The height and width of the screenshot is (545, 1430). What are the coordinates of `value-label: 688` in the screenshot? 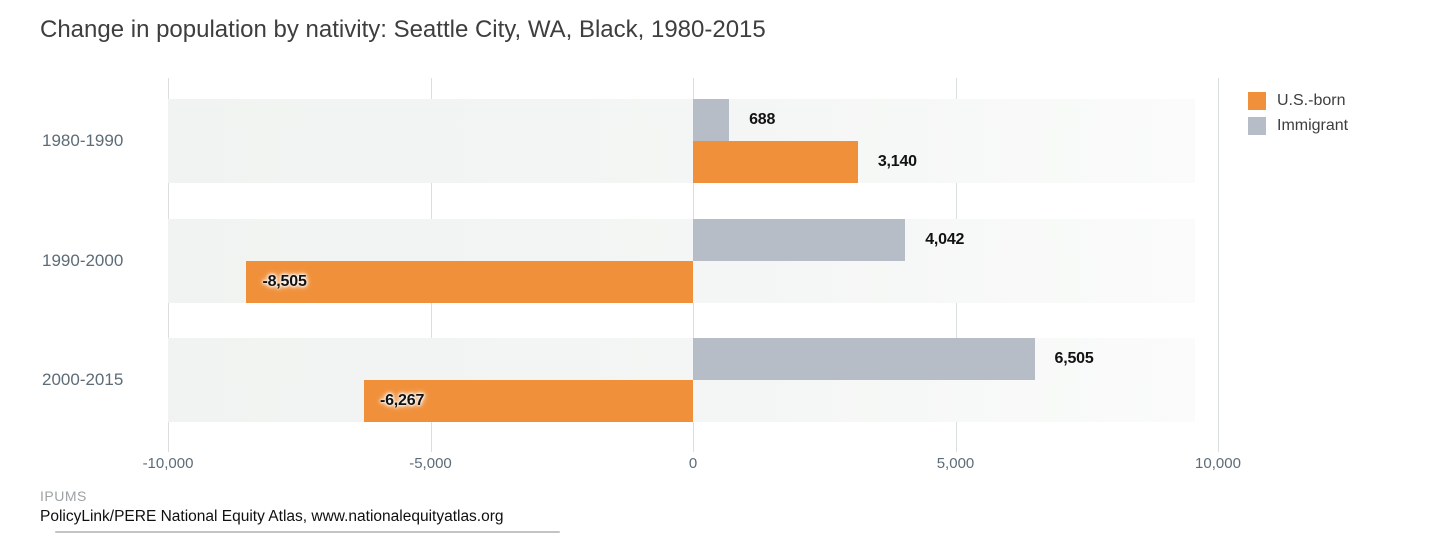 It's located at (762, 119).